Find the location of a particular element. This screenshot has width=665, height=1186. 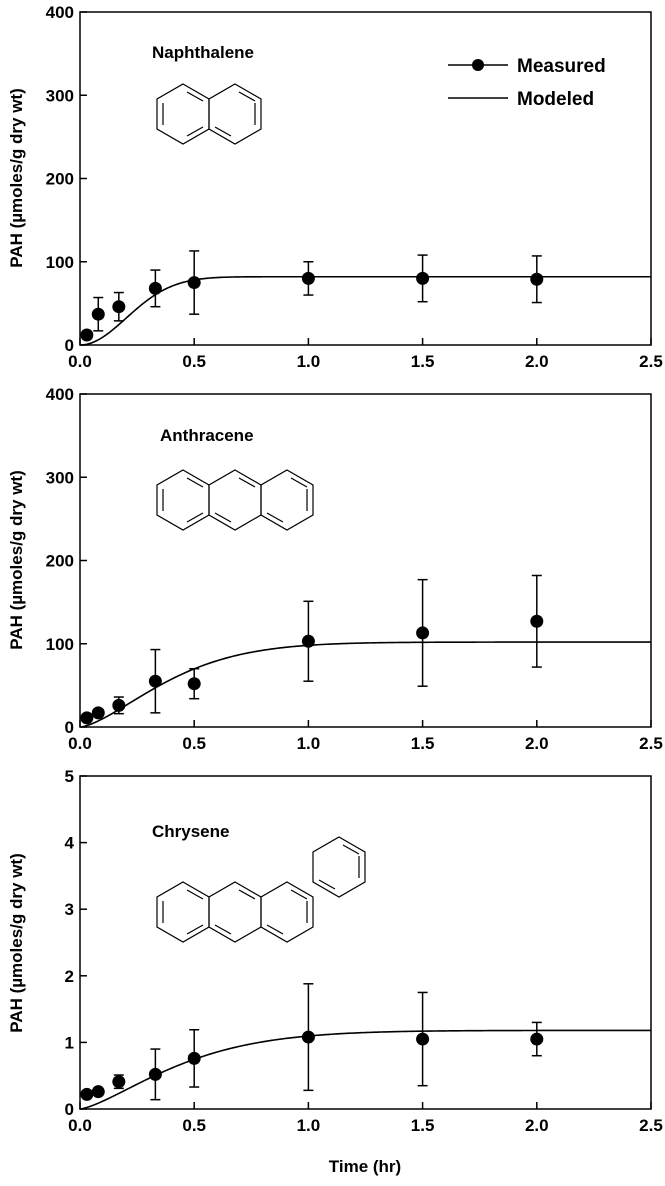

legend-label-modeled: Modeled is located at coordinates (555, 99).